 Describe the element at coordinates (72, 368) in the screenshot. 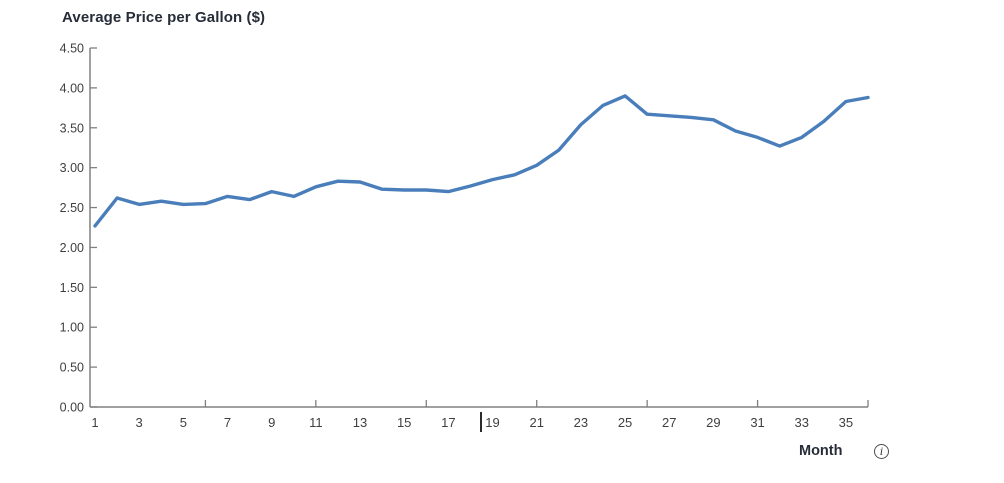

I see `y-tick-label: 0.50` at that location.